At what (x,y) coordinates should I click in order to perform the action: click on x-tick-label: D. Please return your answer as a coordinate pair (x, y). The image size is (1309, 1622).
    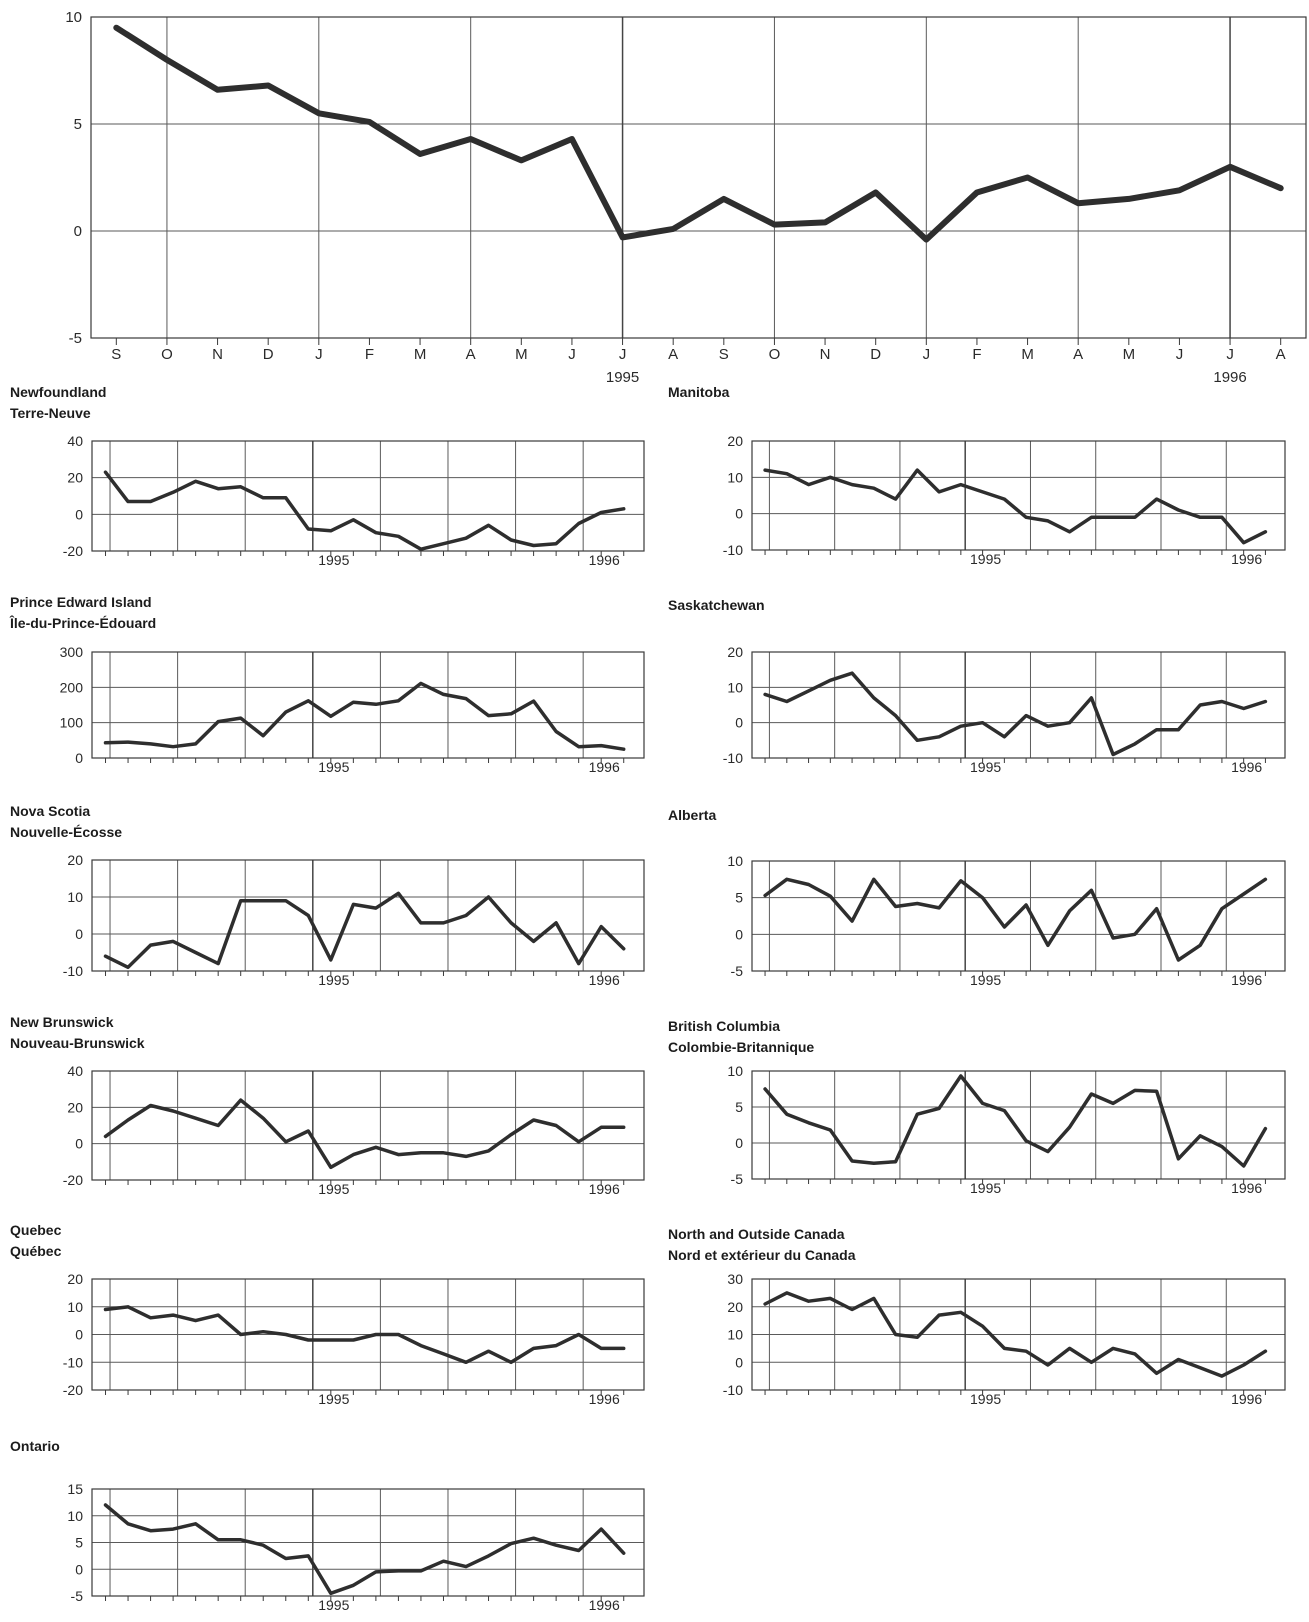
    Looking at the image, I should click on (268, 354).